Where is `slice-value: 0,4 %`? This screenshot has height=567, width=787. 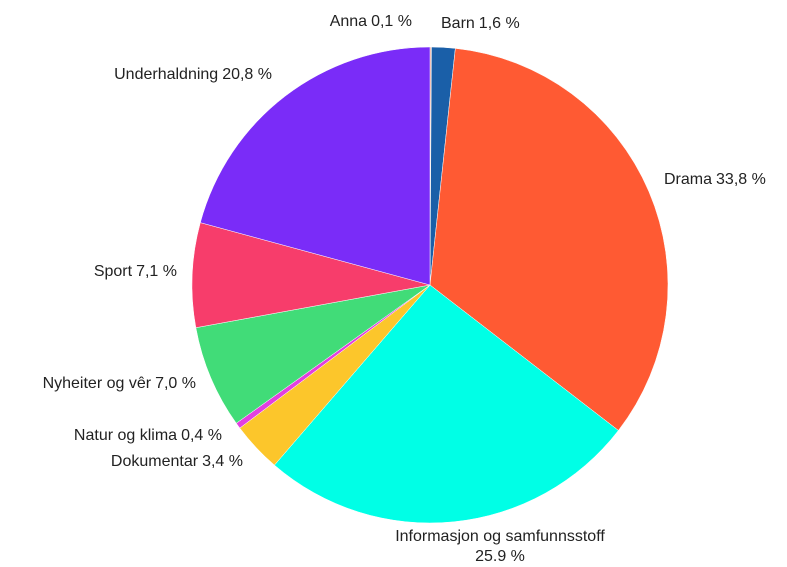
slice-value: 0,4 % is located at coordinates (201, 435).